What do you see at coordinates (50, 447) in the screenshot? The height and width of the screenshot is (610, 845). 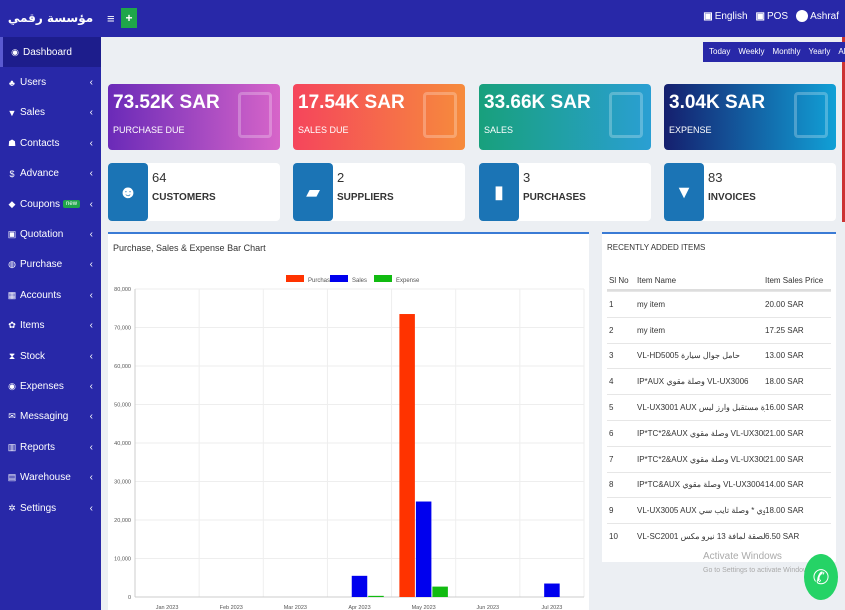 I see `sidebar-item-reports: ▥ Reports ‹` at bounding box center [50, 447].